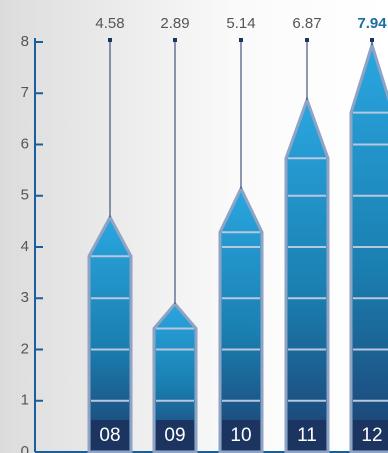  I want to click on value-label: 2.89, so click(174, 23).